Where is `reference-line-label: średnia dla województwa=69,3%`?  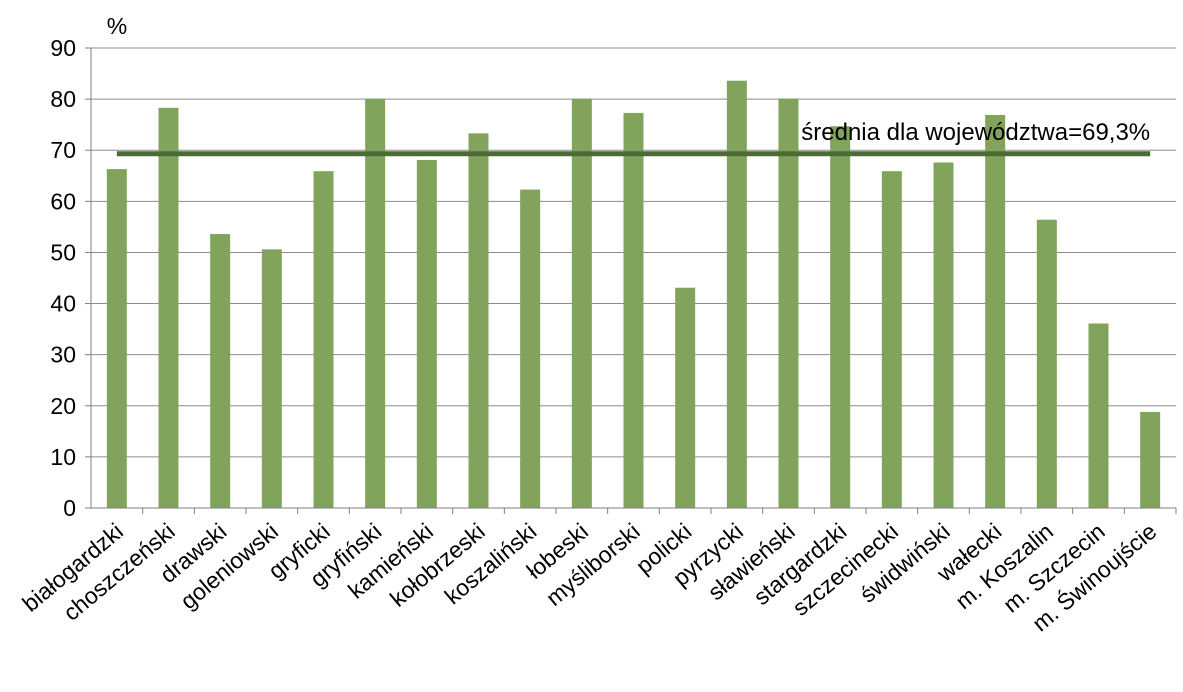
reference-line-label: średnia dla województwa=69,3% is located at coordinates (975, 132).